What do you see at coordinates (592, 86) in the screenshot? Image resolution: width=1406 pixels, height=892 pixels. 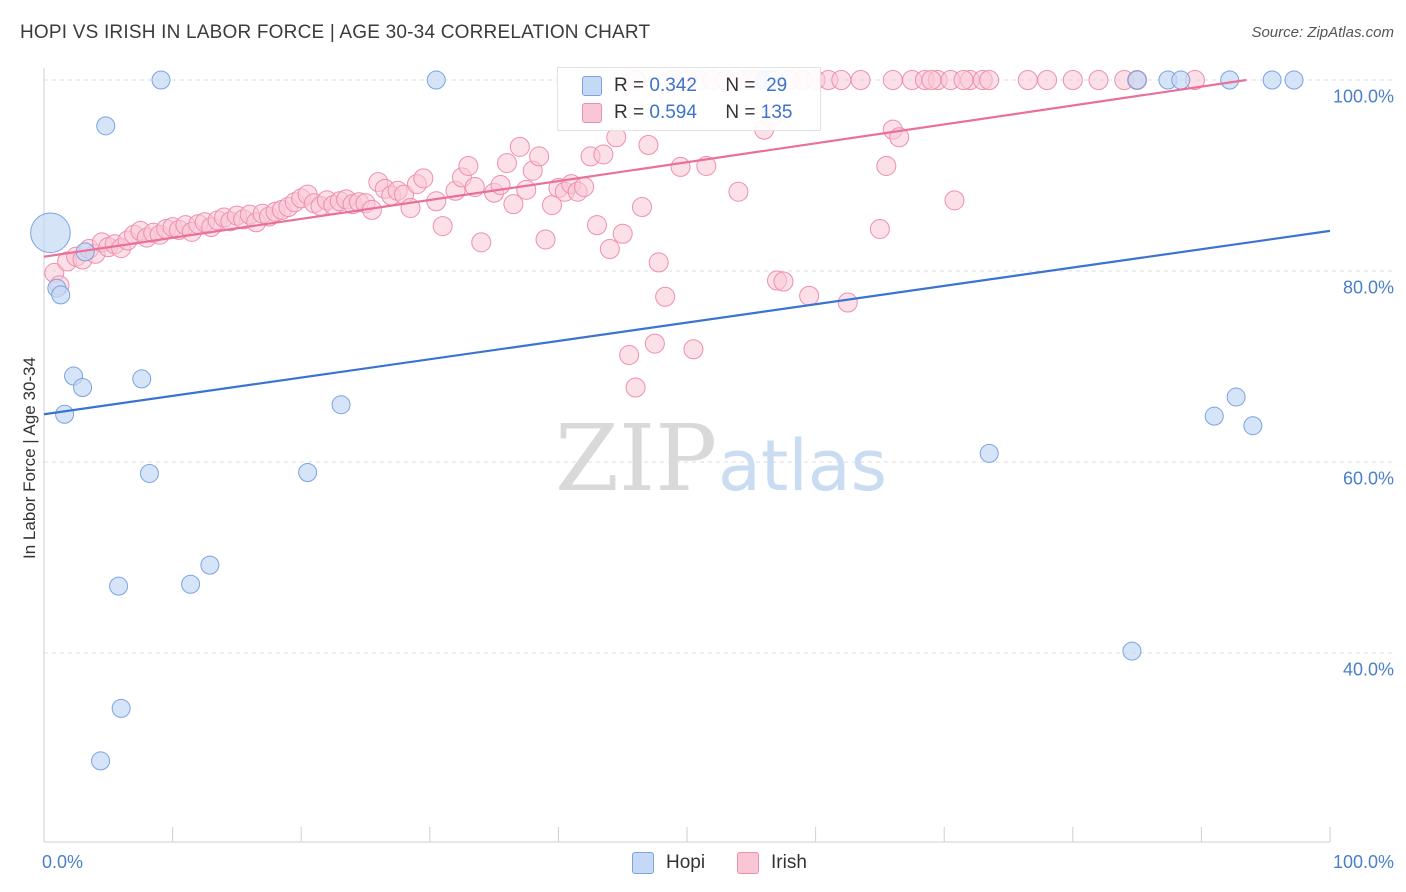 I see `hopi-swatch` at bounding box center [592, 86].